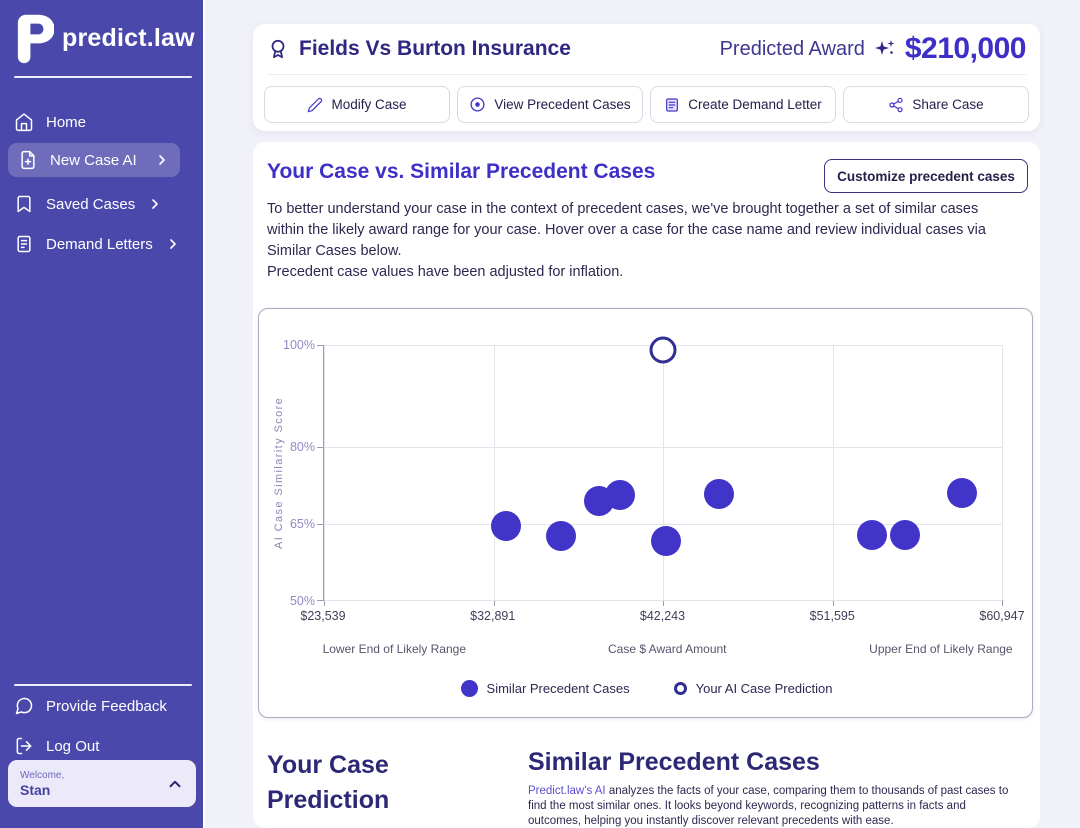 The image size is (1080, 828). What do you see at coordinates (674, 762) in the screenshot?
I see `similar-precedent-cases-heading: Similar Precedent Cases` at bounding box center [674, 762].